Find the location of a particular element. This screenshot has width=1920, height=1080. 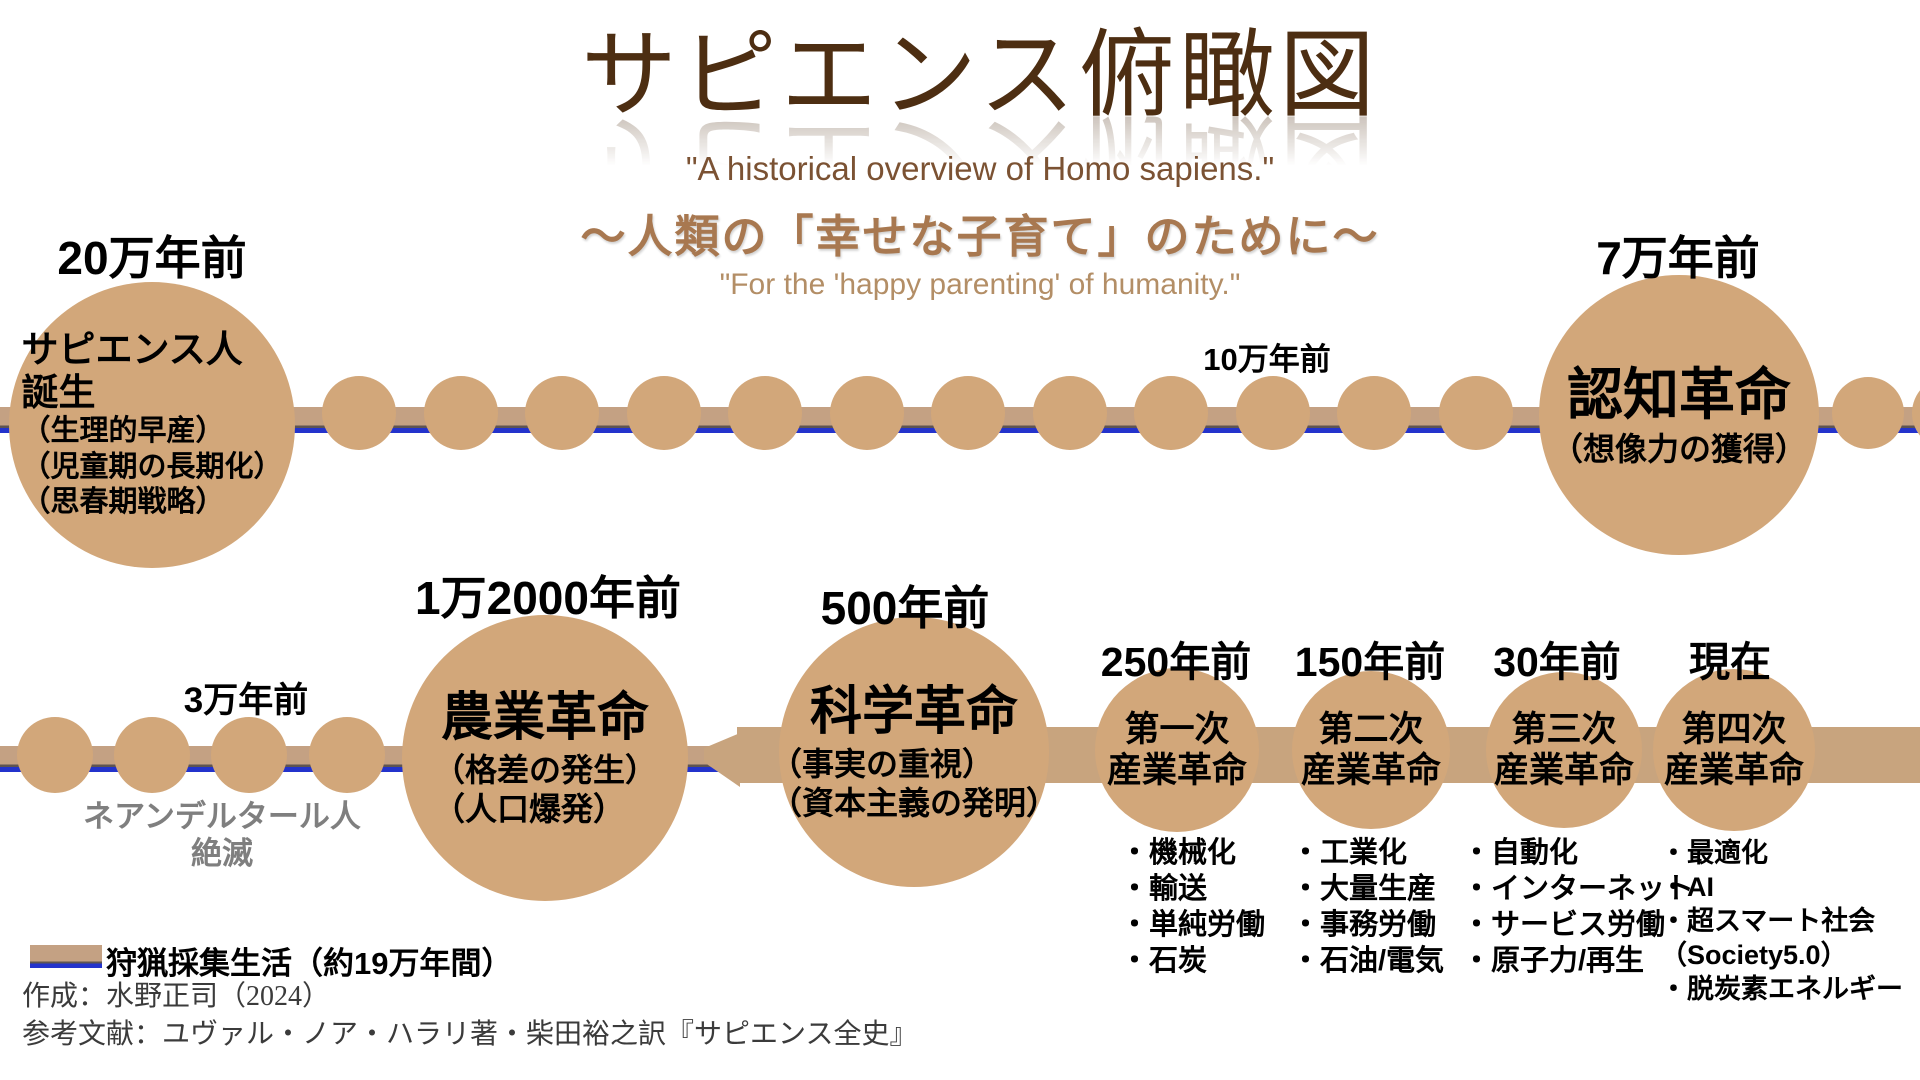

event-circle-cognitive-revolution: 認知革命 （想像力の獲得） is located at coordinates (1679, 415).